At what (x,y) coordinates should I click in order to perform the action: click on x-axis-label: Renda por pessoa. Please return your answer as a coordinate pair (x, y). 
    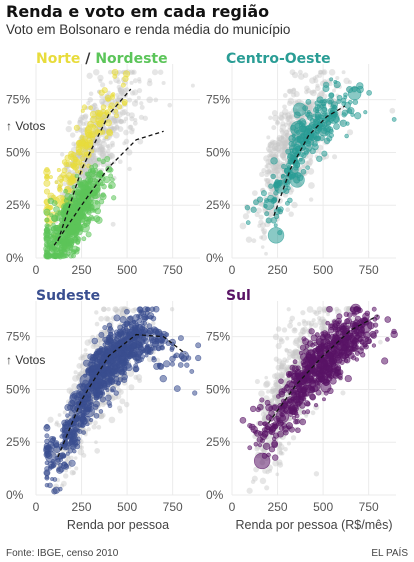
    Looking at the image, I should click on (118, 525).